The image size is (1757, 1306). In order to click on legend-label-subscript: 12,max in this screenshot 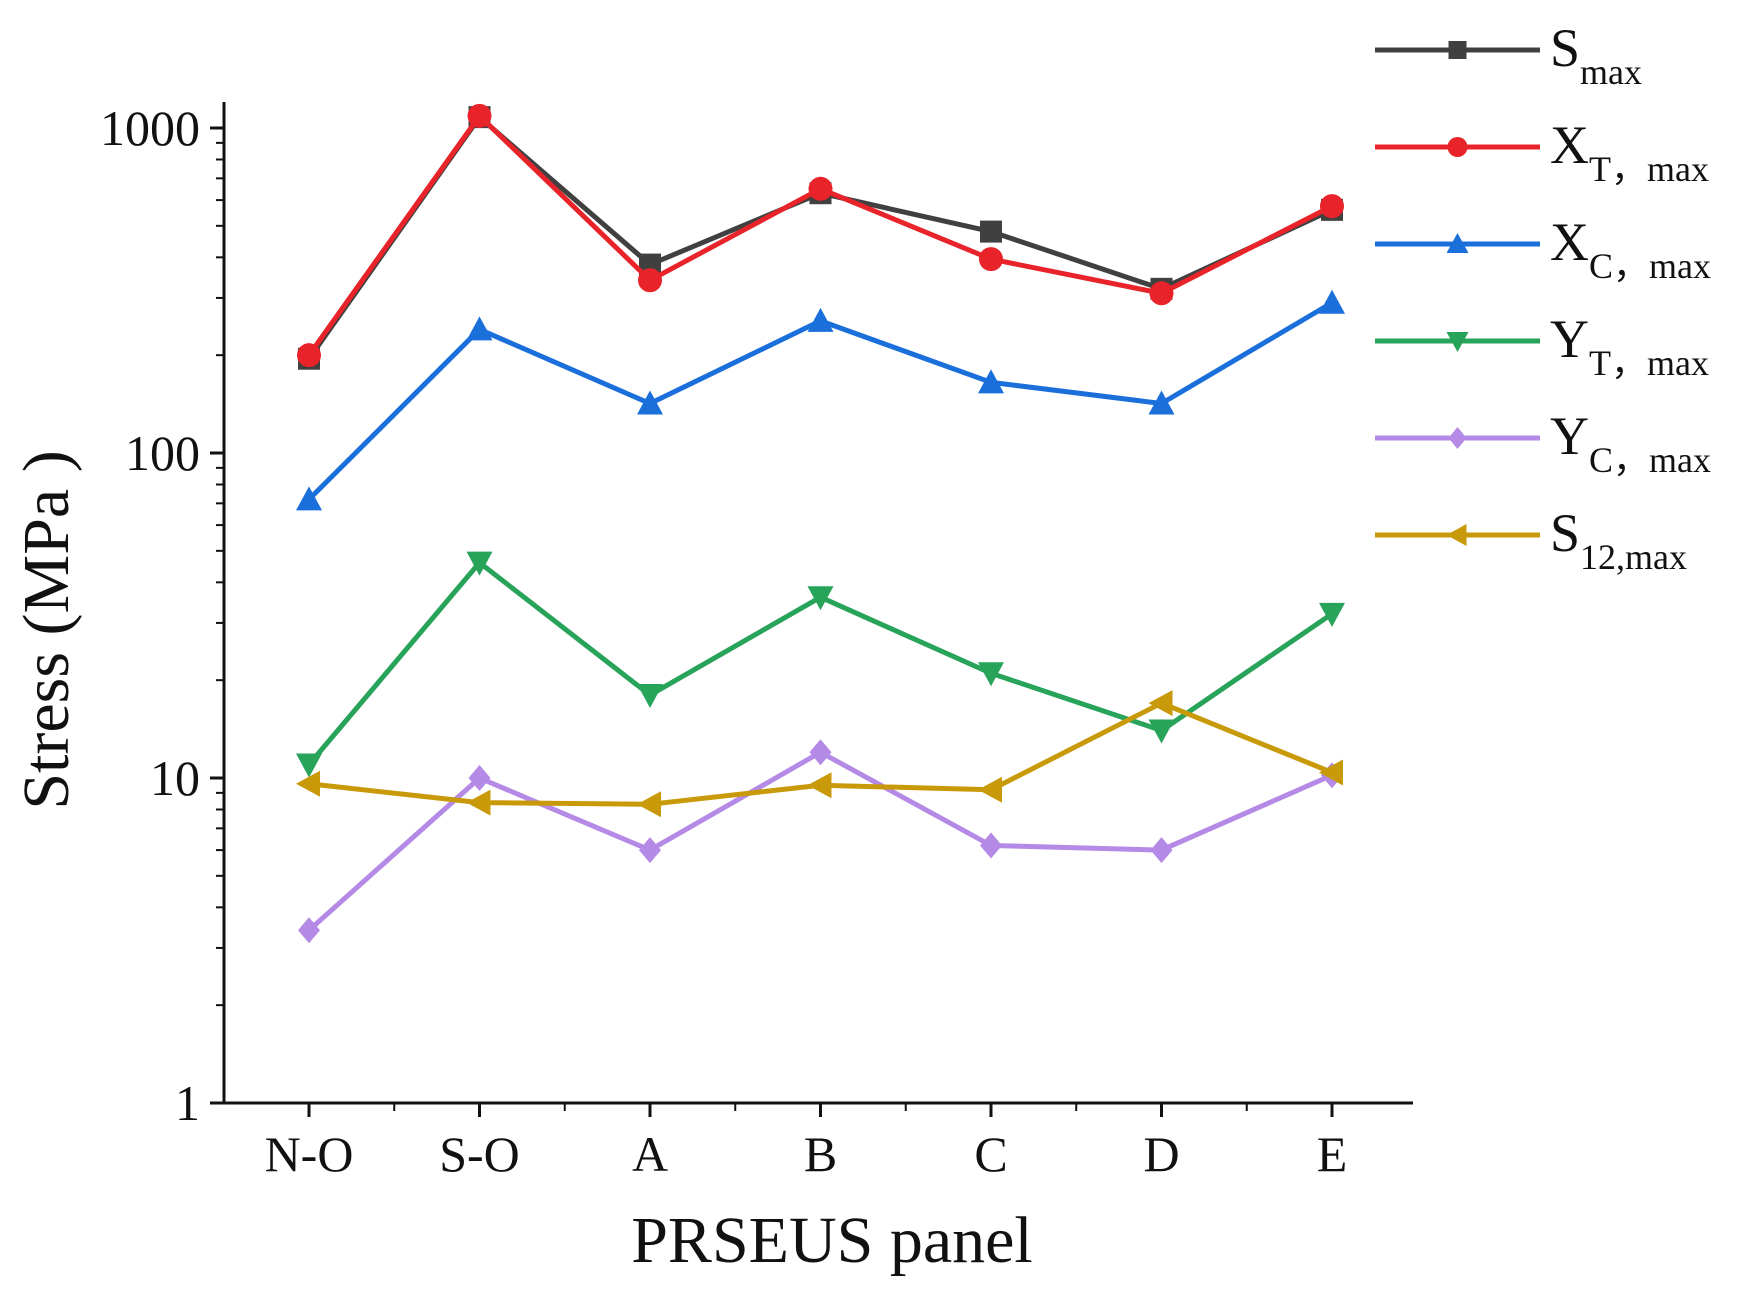, I will do `click(1633, 557)`.